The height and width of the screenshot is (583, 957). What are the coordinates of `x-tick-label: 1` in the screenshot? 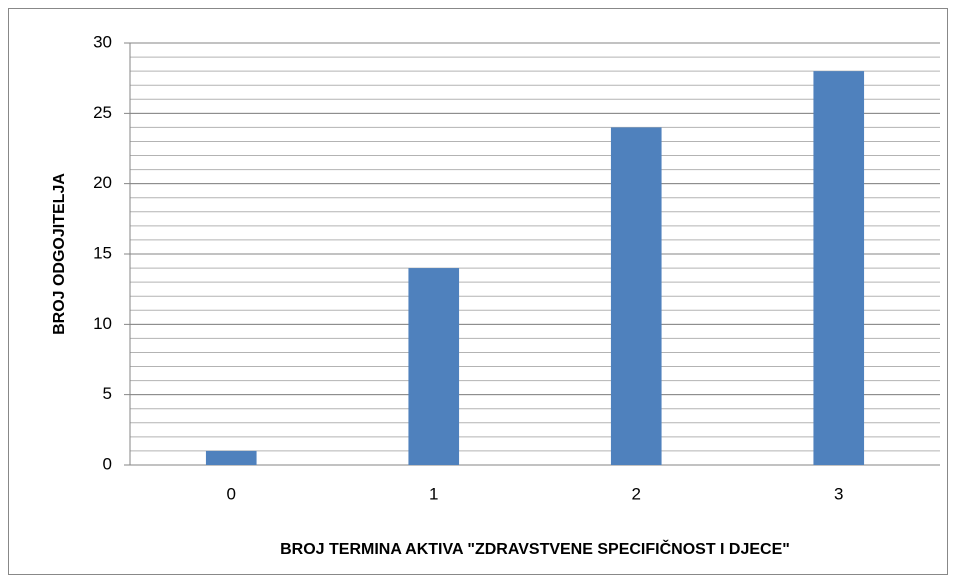 It's located at (433, 493).